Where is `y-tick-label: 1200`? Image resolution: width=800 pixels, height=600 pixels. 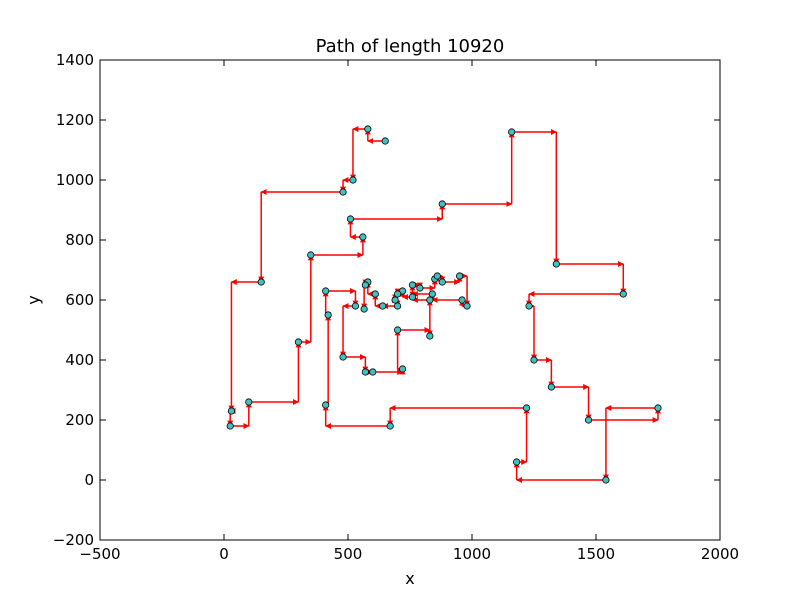 y-tick-label: 1200 is located at coordinates (75, 120).